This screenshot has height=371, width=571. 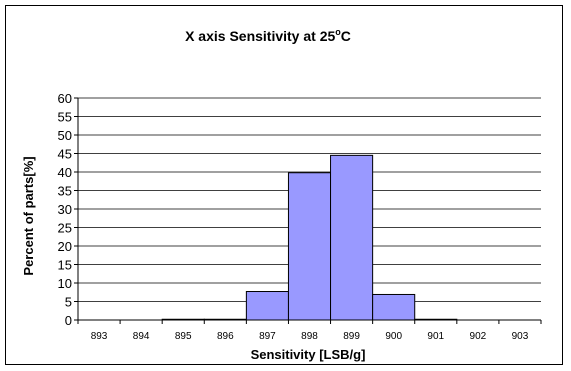 What do you see at coordinates (338, 32) in the screenshot?
I see `chart-title-degree: o` at bounding box center [338, 32].